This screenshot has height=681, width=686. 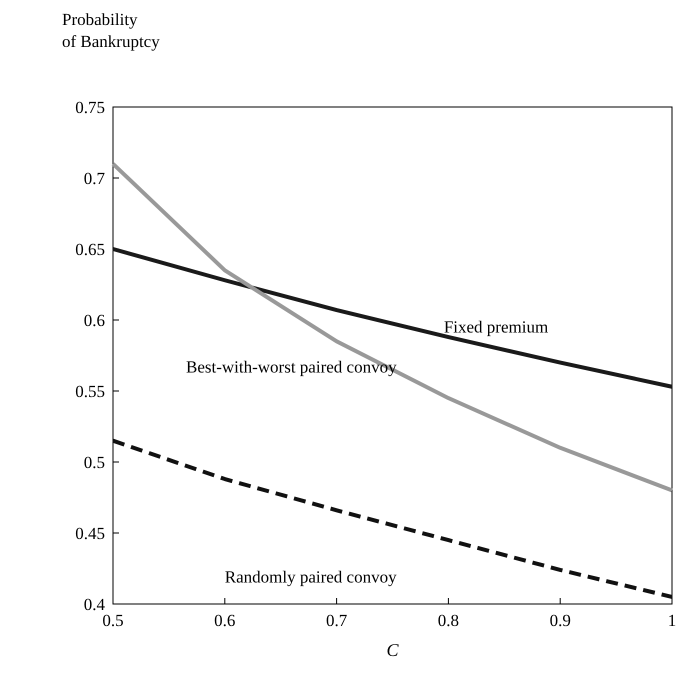 What do you see at coordinates (292, 366) in the screenshot?
I see `series-label: Best-with-worst paired convoy` at bounding box center [292, 366].